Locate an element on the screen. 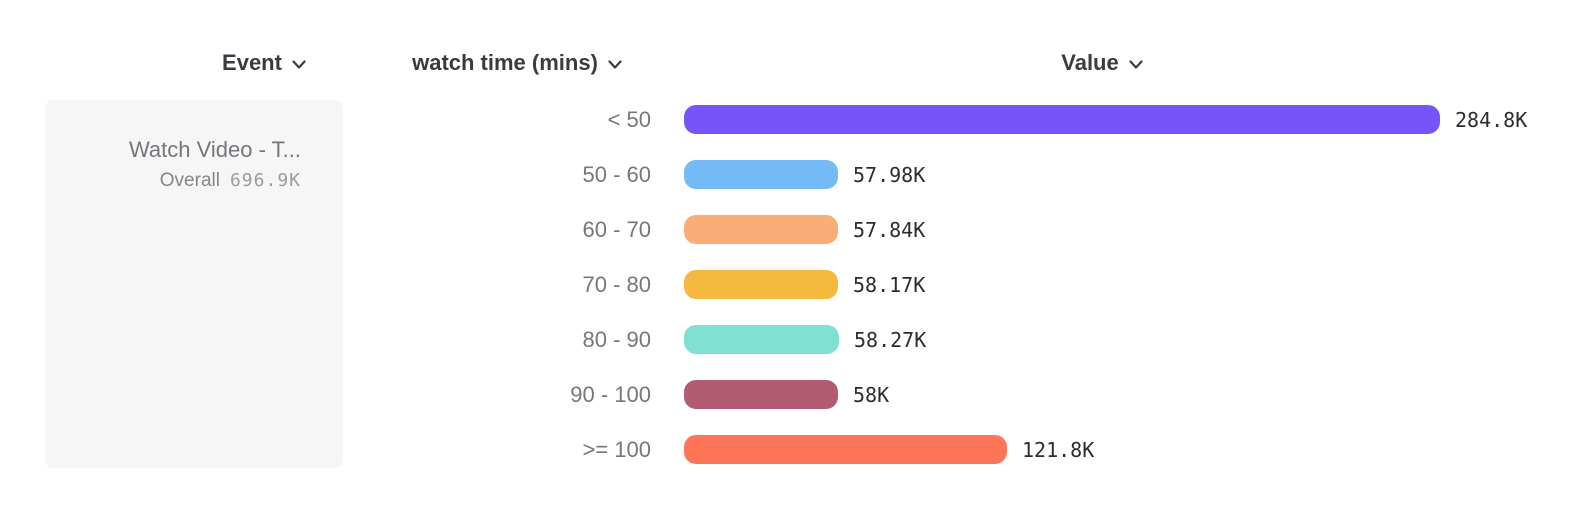  bar-row: 60 - 70 57.84K is located at coordinates (796, 229).